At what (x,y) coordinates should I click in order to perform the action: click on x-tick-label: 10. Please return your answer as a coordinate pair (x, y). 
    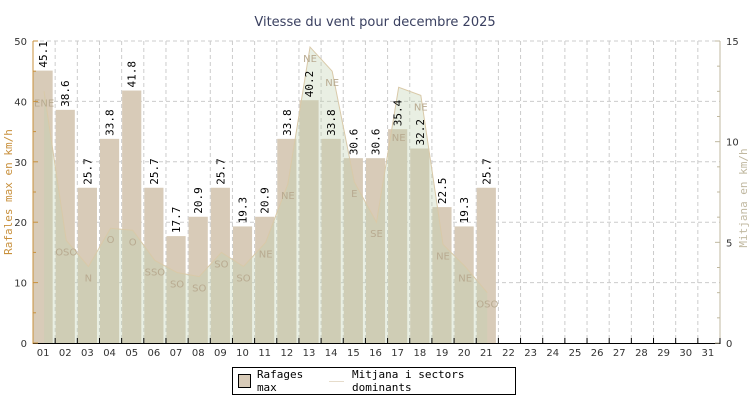
    Looking at the image, I should click on (242, 353).